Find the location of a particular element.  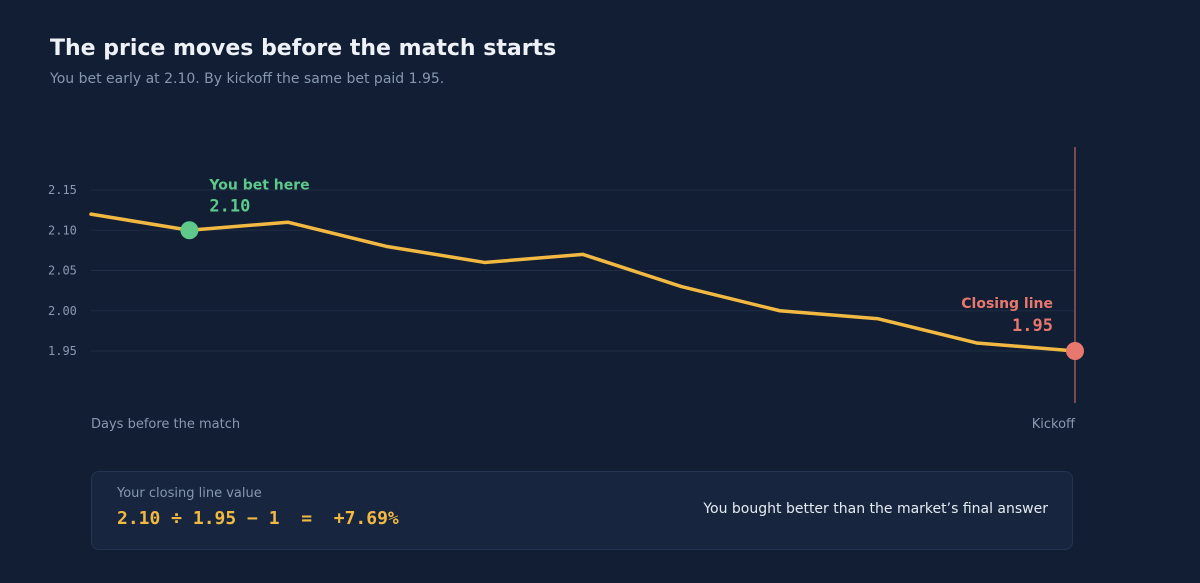

y-tick-label: 1.95 is located at coordinates (62, 351).